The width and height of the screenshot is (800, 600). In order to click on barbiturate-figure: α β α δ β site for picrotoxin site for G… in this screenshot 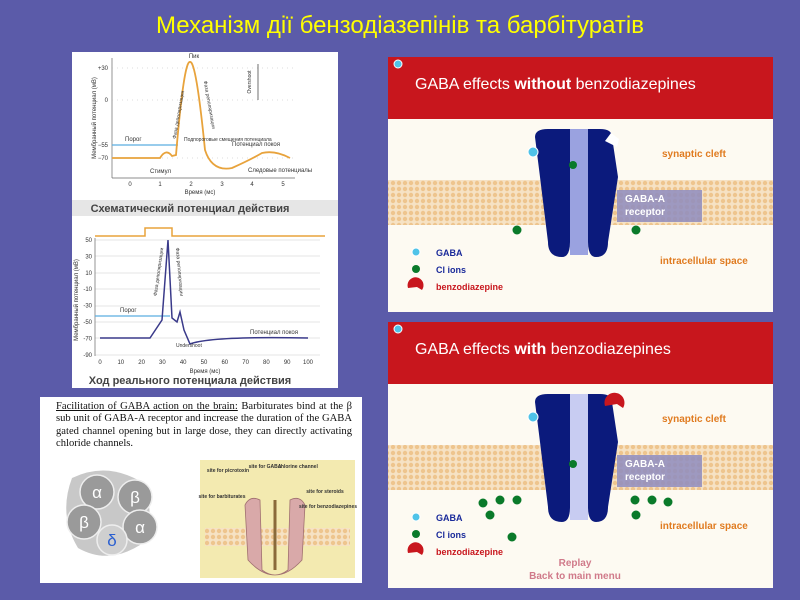, I will do `click(201, 490)`.